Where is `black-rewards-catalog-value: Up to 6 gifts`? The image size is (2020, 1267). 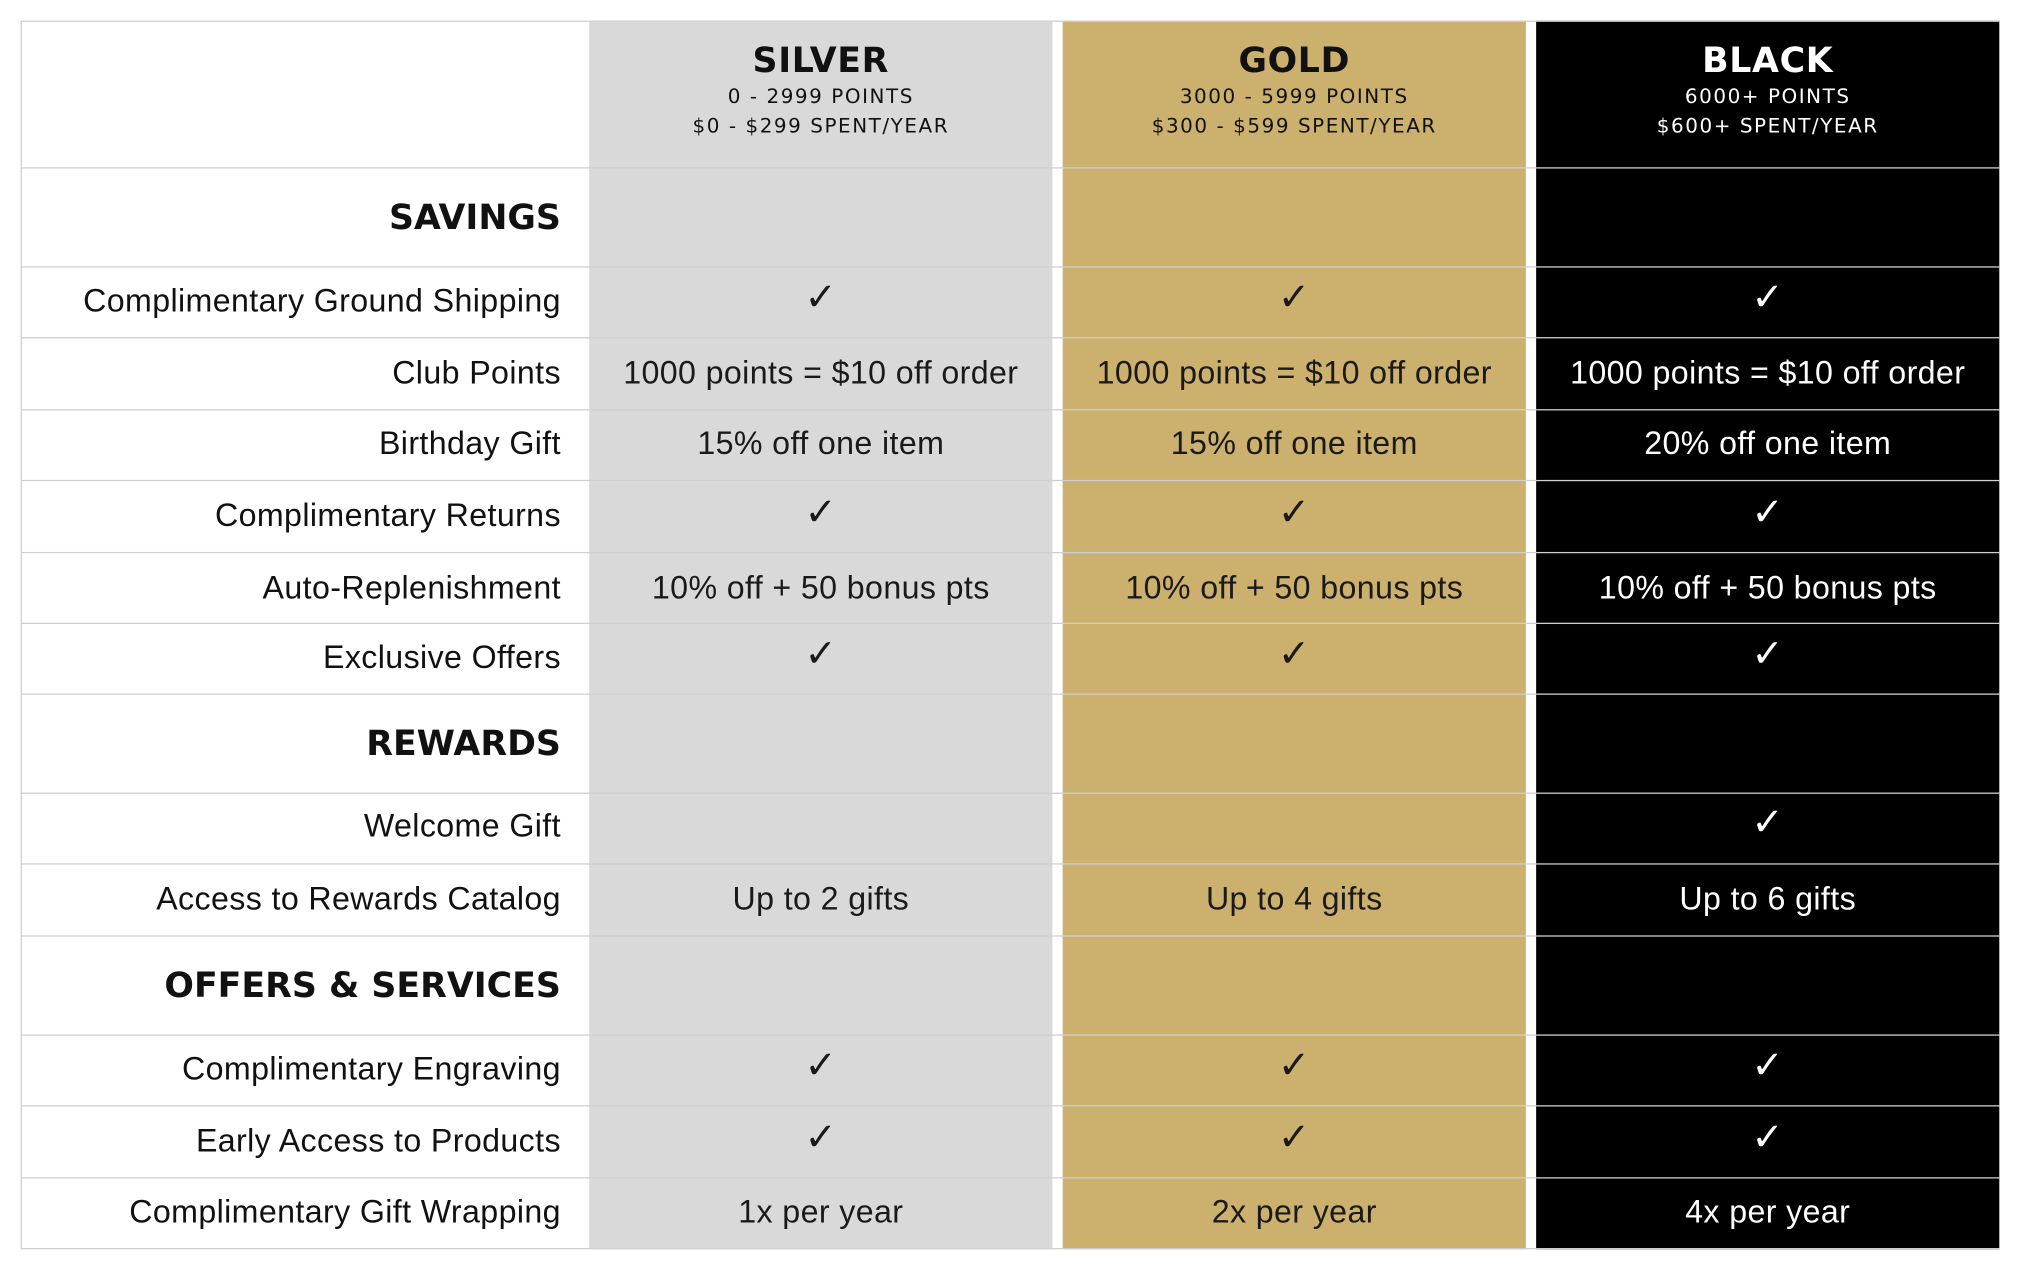 black-rewards-catalog-value: Up to 6 gifts is located at coordinates (1768, 899).